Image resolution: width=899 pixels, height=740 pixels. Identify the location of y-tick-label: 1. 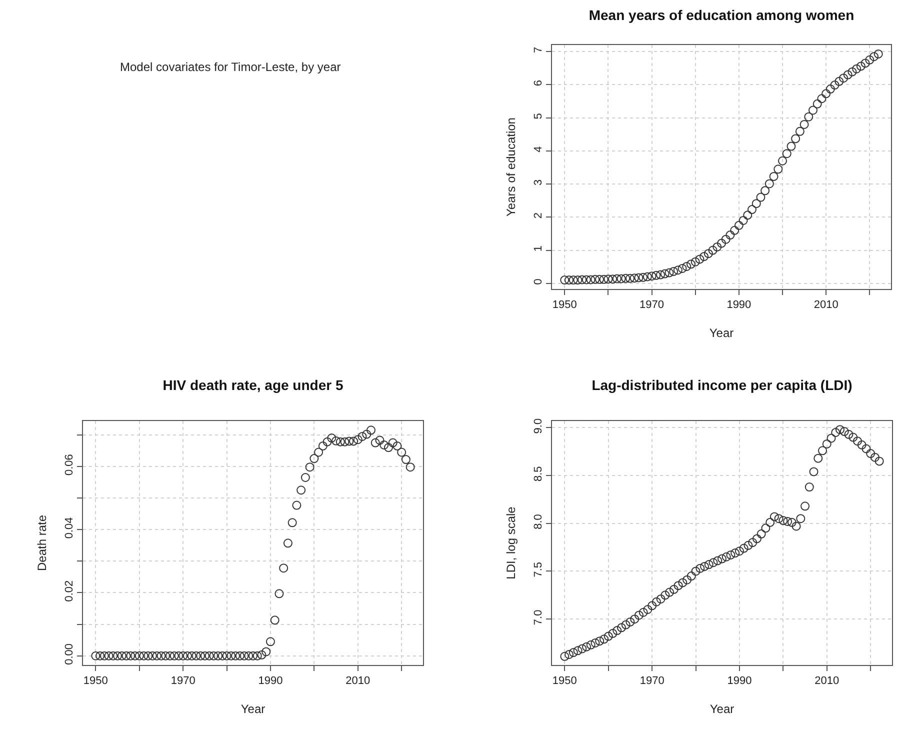
(538, 249).